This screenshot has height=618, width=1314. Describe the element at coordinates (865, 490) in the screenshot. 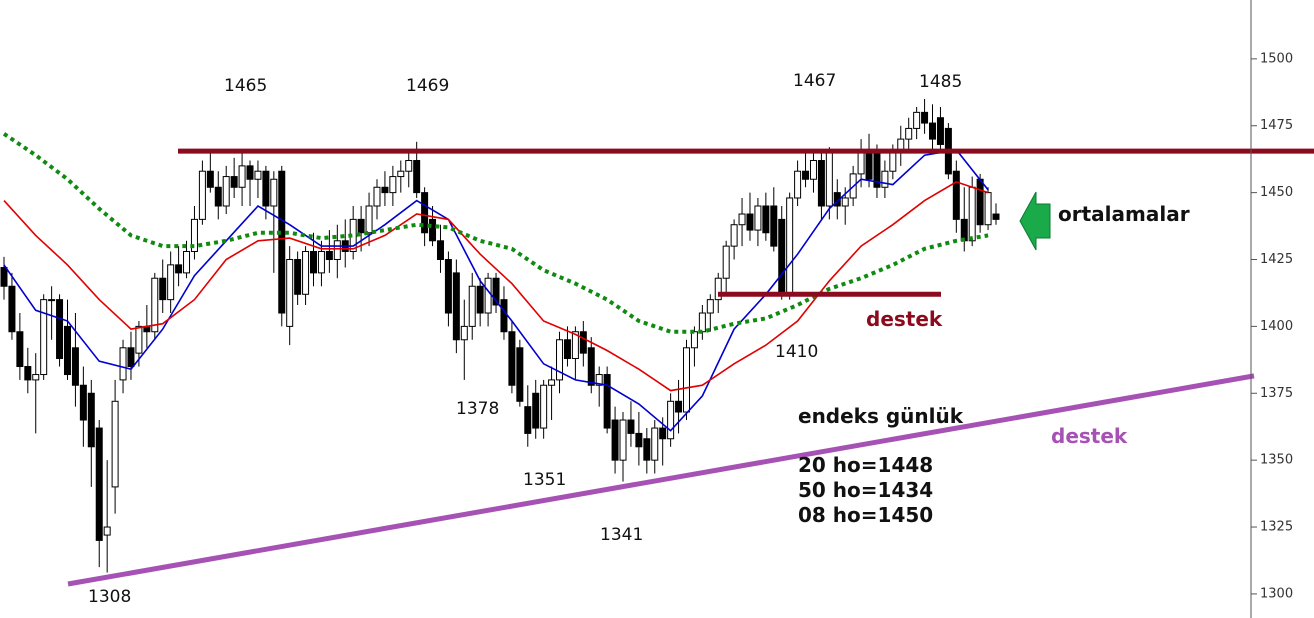

I see `label: 50 ho=1434` at that location.